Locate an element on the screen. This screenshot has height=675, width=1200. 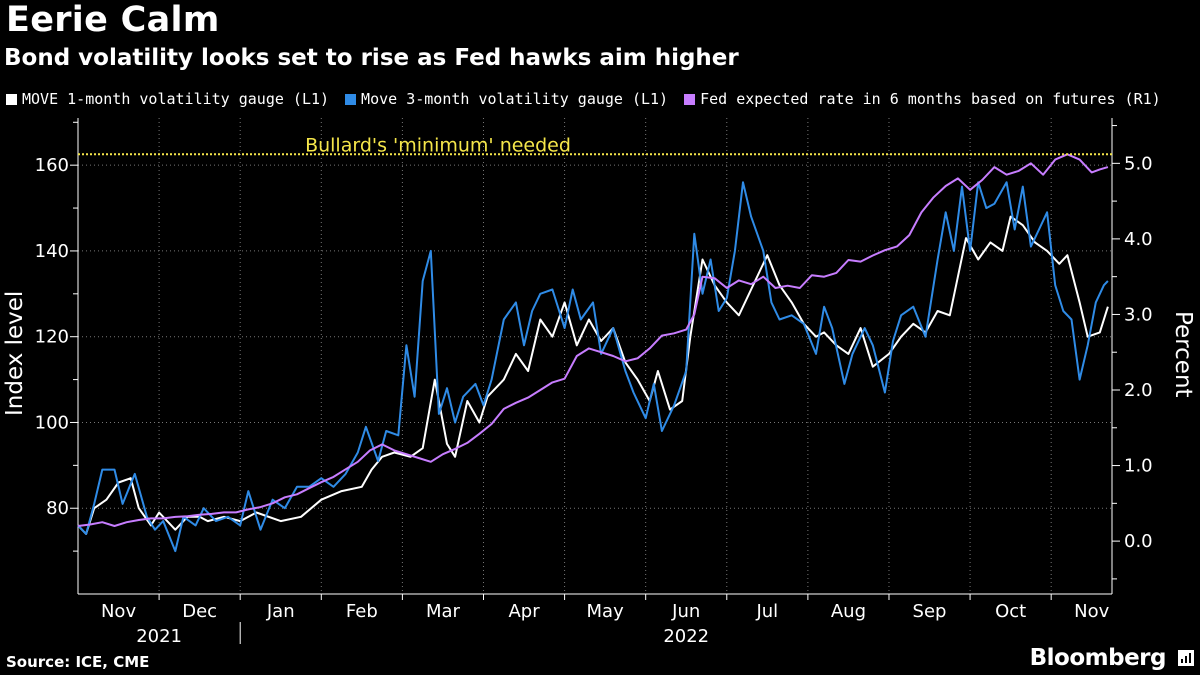
year-label: 2022 is located at coordinates (686, 636).